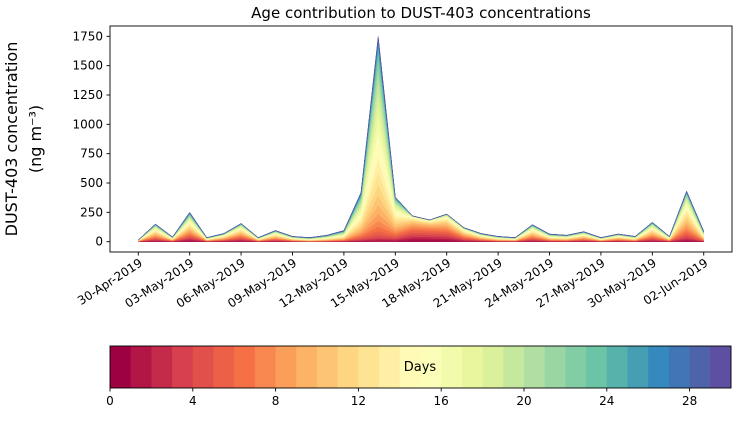 Image resolution: width=739 pixels, height=430 pixels. What do you see at coordinates (87, 124) in the screenshot?
I see `y-tick-label: 1000` at bounding box center [87, 124].